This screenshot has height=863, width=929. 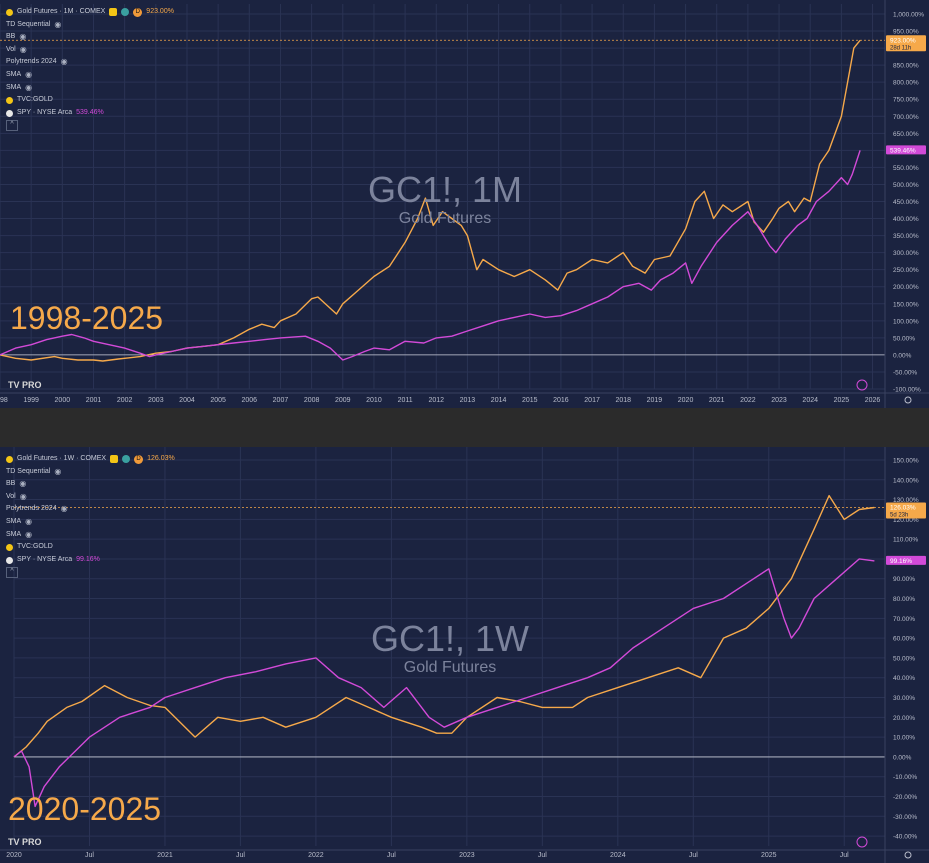 I want to click on legend-title-row: Gold Futures · 1M · COMEX D 923.00%, so click(x=90, y=12).